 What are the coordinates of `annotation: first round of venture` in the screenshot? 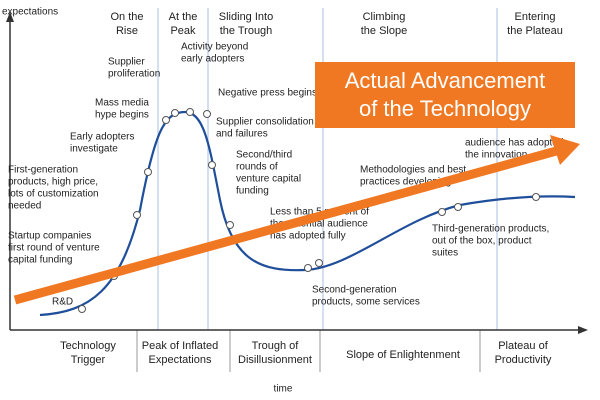 It's located at (54, 248).